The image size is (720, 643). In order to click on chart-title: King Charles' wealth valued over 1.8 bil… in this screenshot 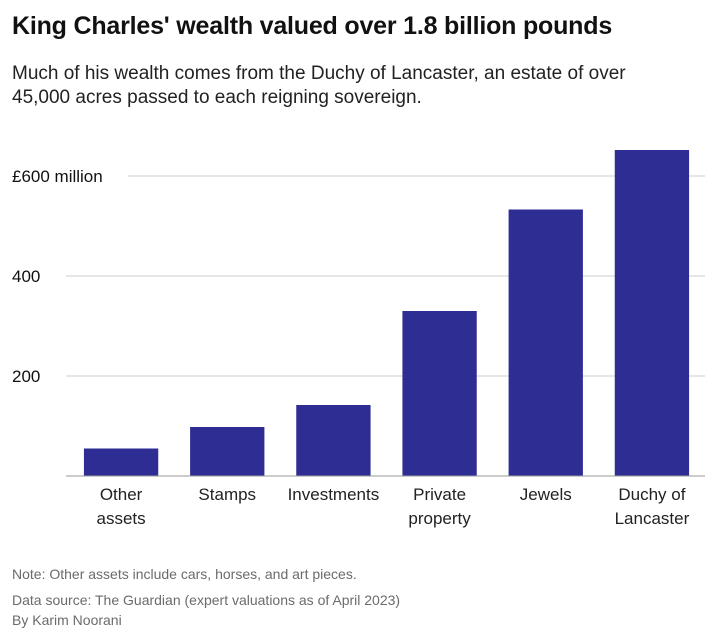, I will do `click(312, 26)`.